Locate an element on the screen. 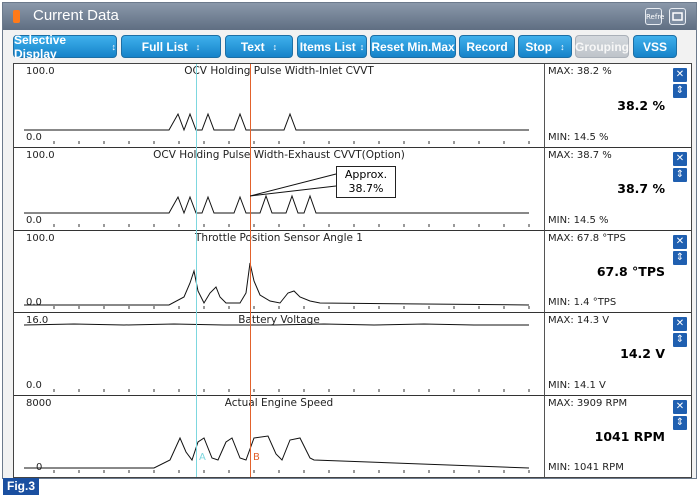 Image resolution: width=700 pixels, height=499 pixels. trace-battery is located at coordinates (276, 357).